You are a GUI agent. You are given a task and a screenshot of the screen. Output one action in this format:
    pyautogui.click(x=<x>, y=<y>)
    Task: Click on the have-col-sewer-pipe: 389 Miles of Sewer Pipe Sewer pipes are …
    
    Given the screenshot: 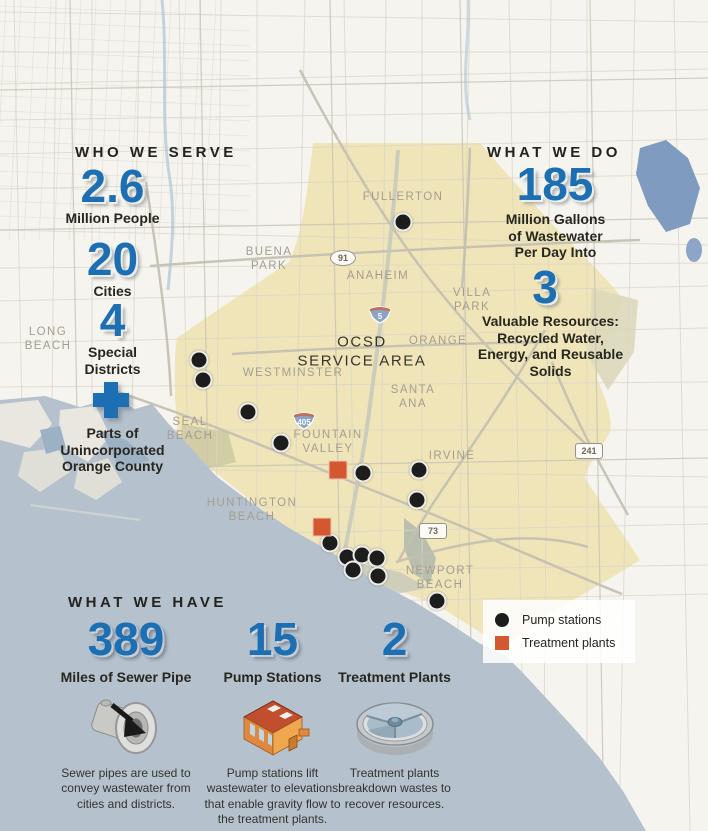 What is the action you would take?
    pyautogui.click(x=126, y=714)
    